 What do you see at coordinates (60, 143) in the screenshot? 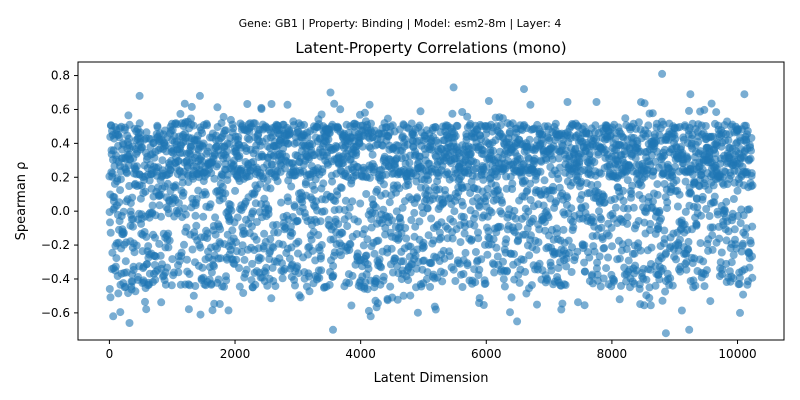
I see `y-tick-label: 0.4` at bounding box center [60, 143].